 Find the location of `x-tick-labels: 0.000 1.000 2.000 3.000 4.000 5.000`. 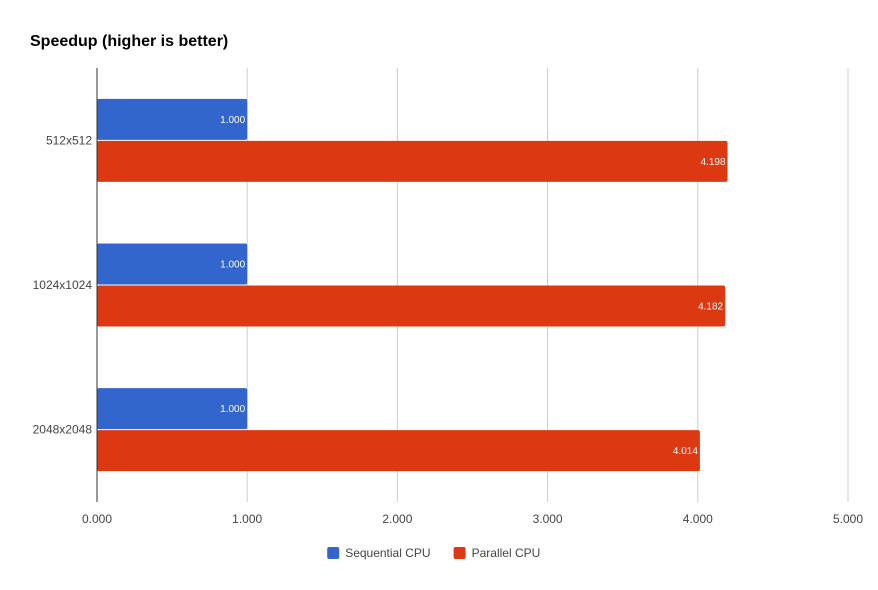

x-tick-labels: 0.000 1.000 2.000 3.000 4.000 5.000 is located at coordinates (472, 519).